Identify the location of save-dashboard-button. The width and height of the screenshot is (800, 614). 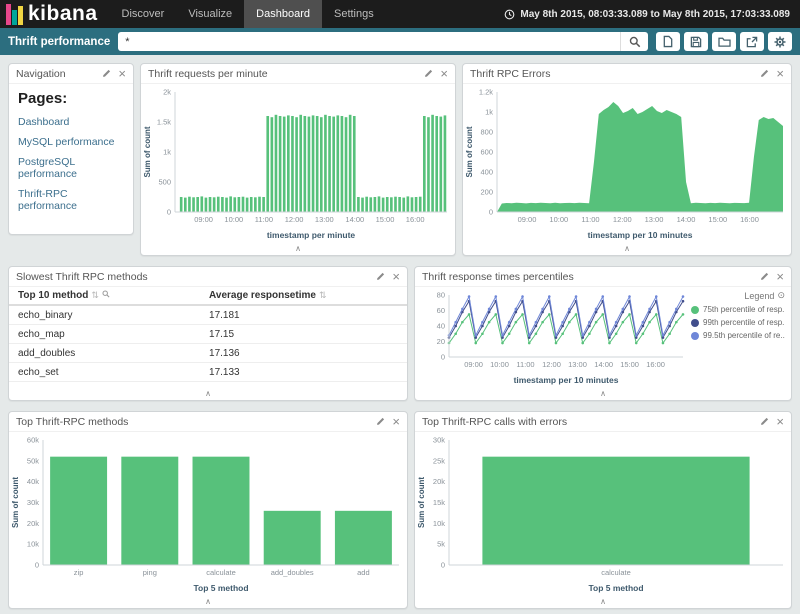
(696, 41).